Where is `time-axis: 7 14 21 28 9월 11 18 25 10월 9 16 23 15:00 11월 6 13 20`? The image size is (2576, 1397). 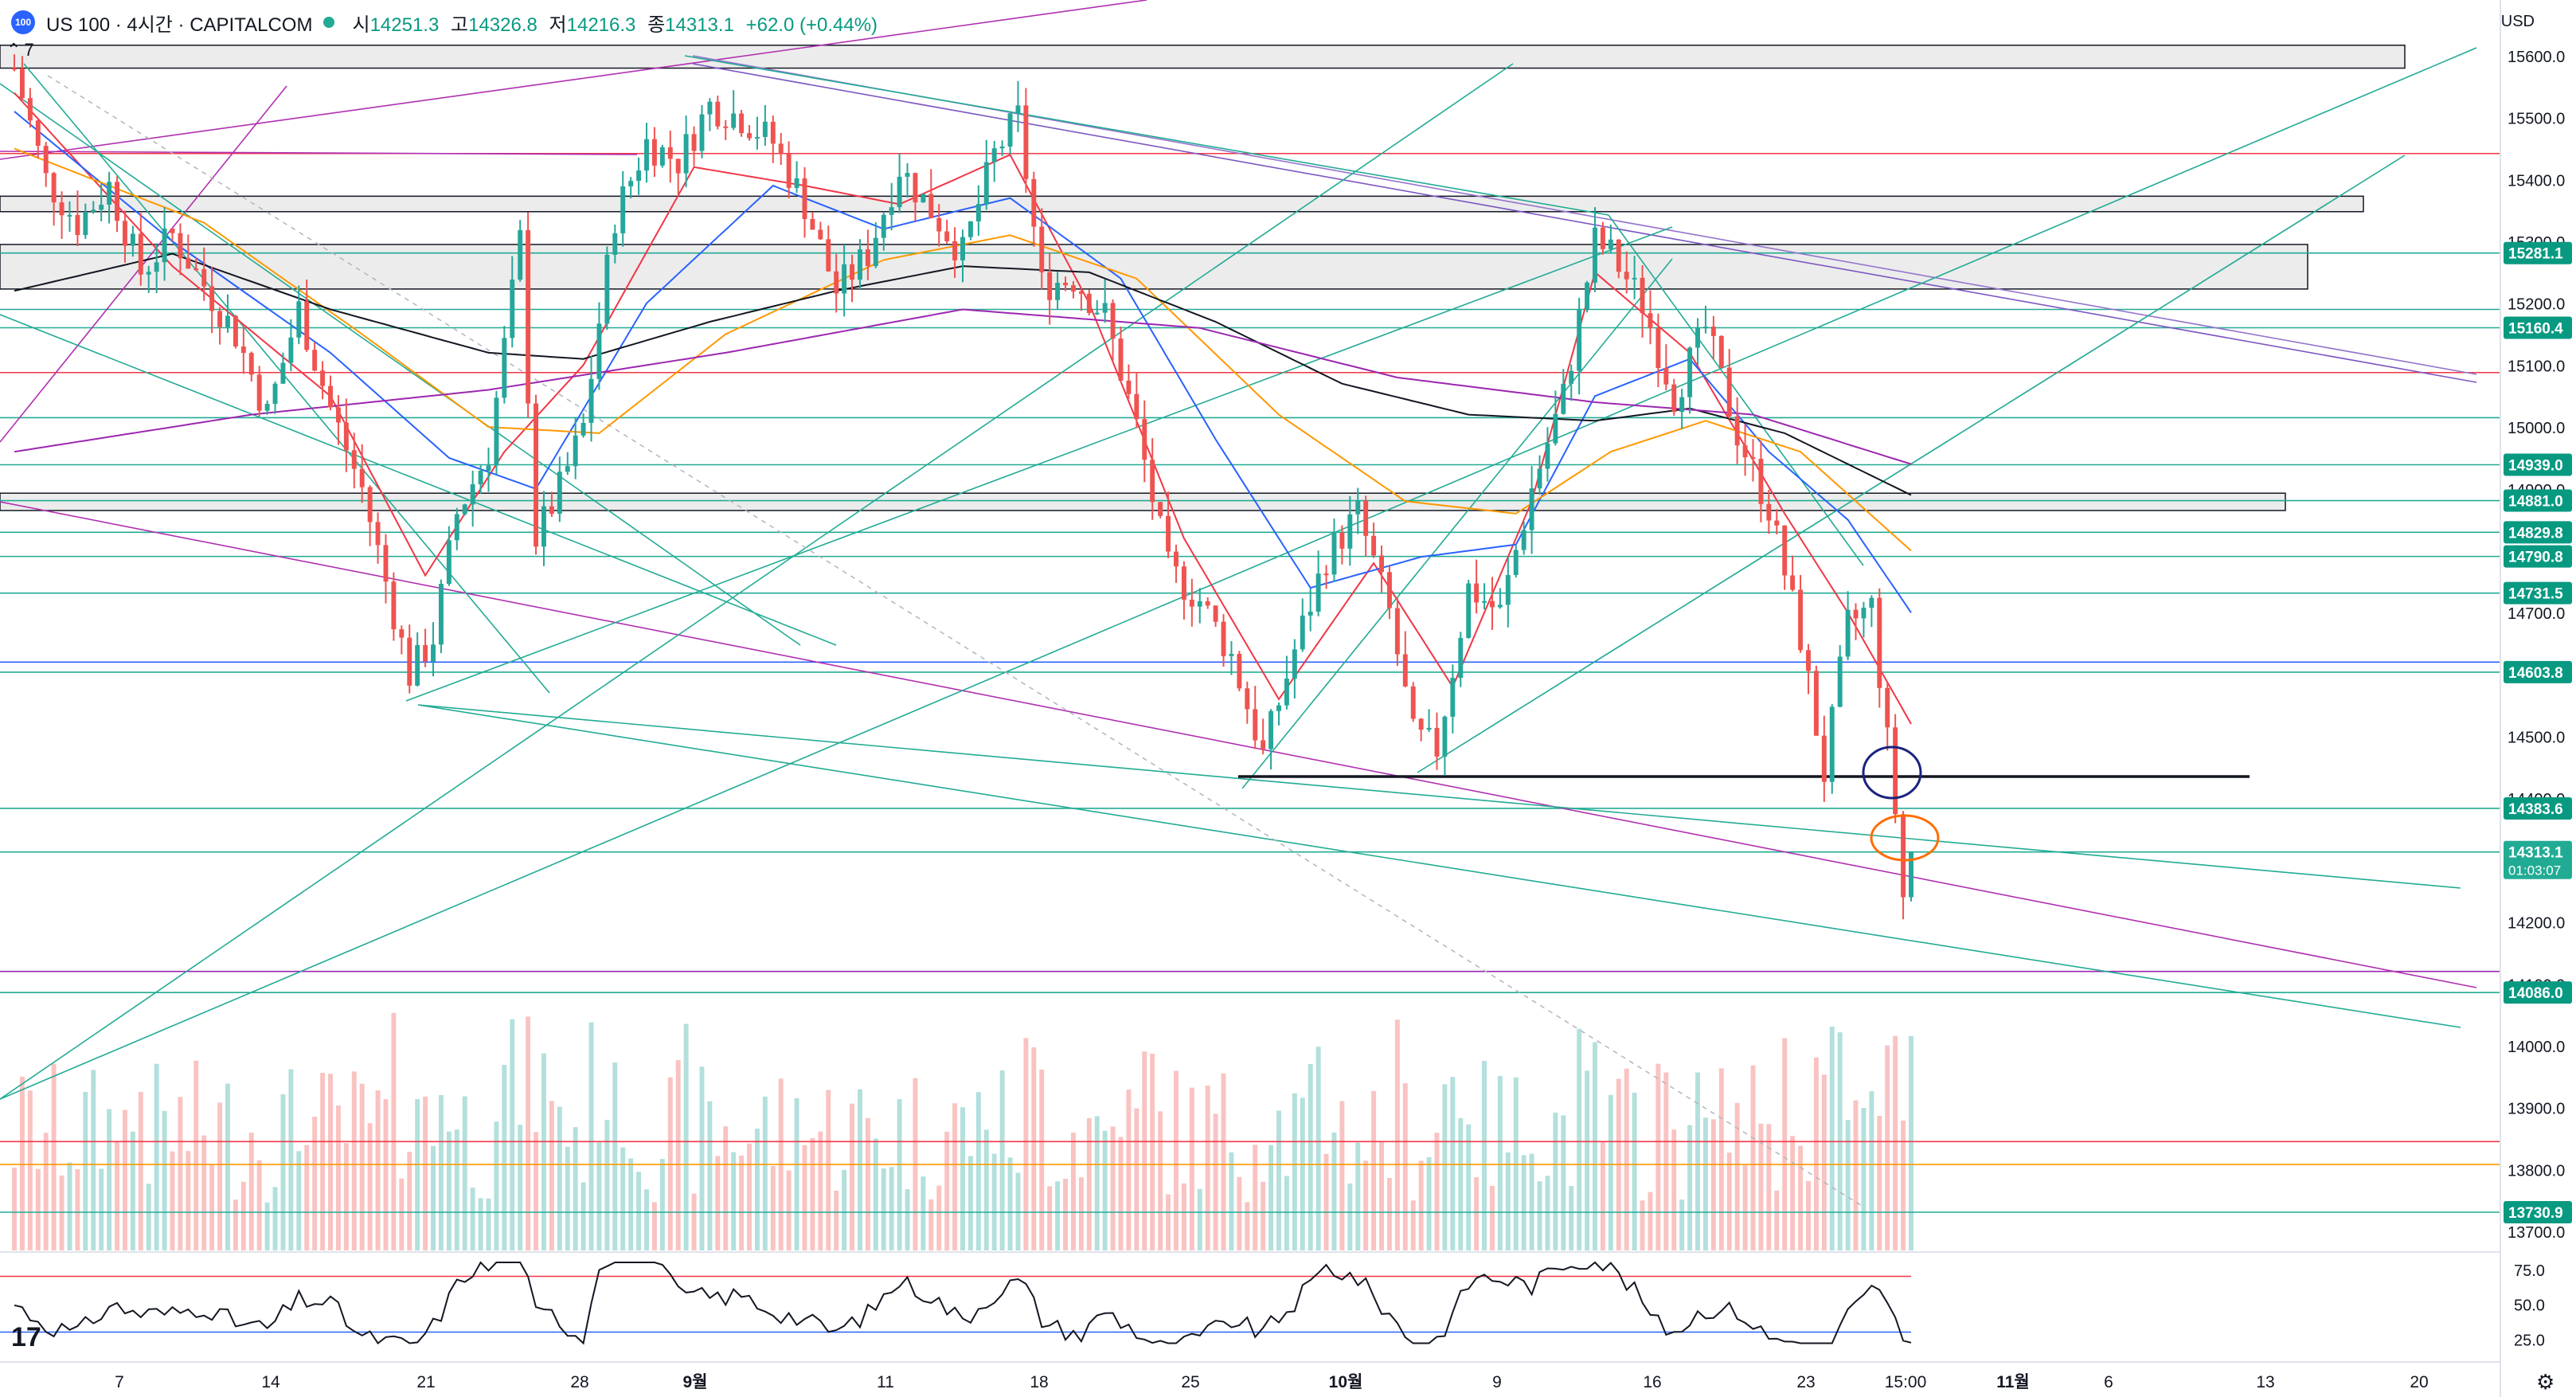
time-axis: 7 14 21 28 9월 11 18 25 10월 9 16 23 15:00 11월 6 13 20 is located at coordinates (1250, 1376).